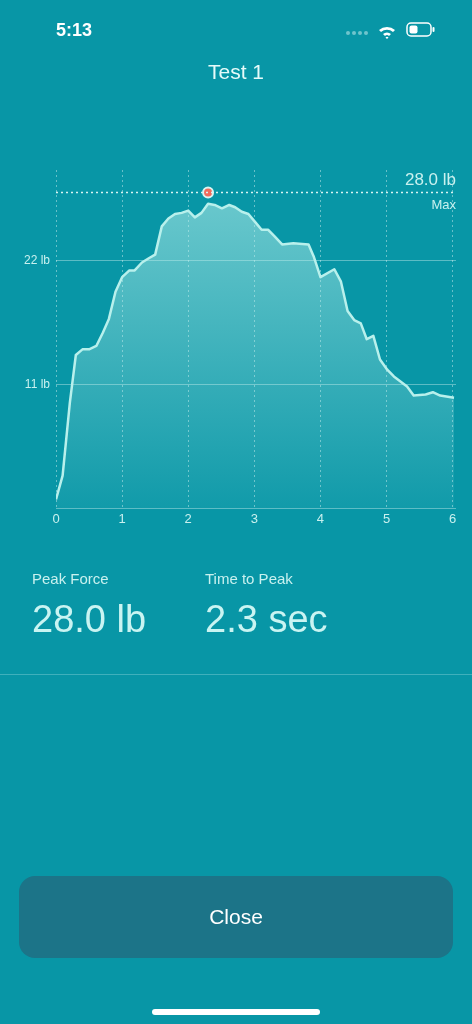 Image resolution: width=472 pixels, height=1024 pixels. I want to click on text: Peak Force, so click(70, 578).